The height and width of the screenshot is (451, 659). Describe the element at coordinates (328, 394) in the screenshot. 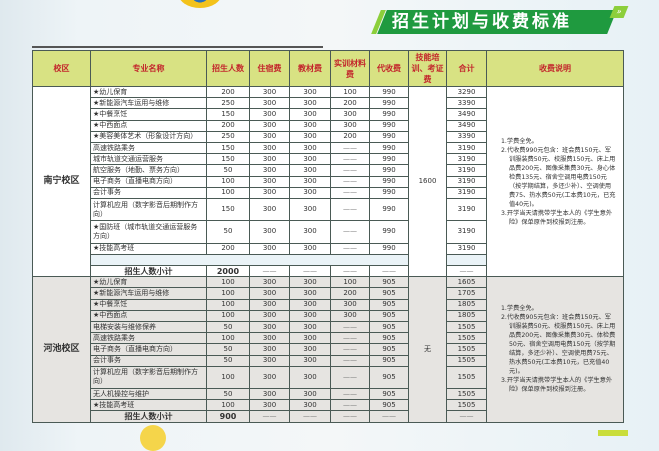

I see `table-row: 无人机操控与维护 50 300 300 —— 905 1505` at that location.